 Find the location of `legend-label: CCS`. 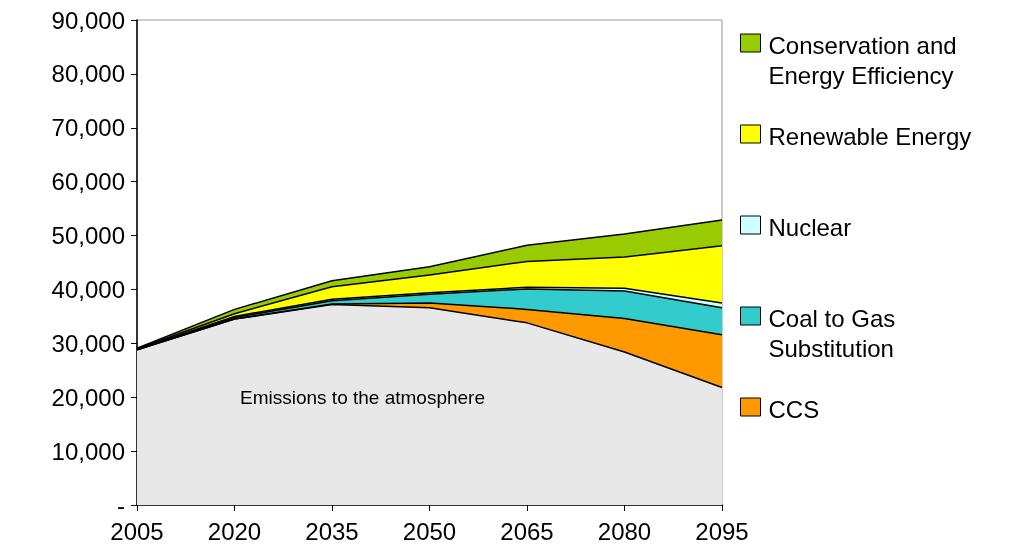

legend-label: CCS is located at coordinates (794, 409).